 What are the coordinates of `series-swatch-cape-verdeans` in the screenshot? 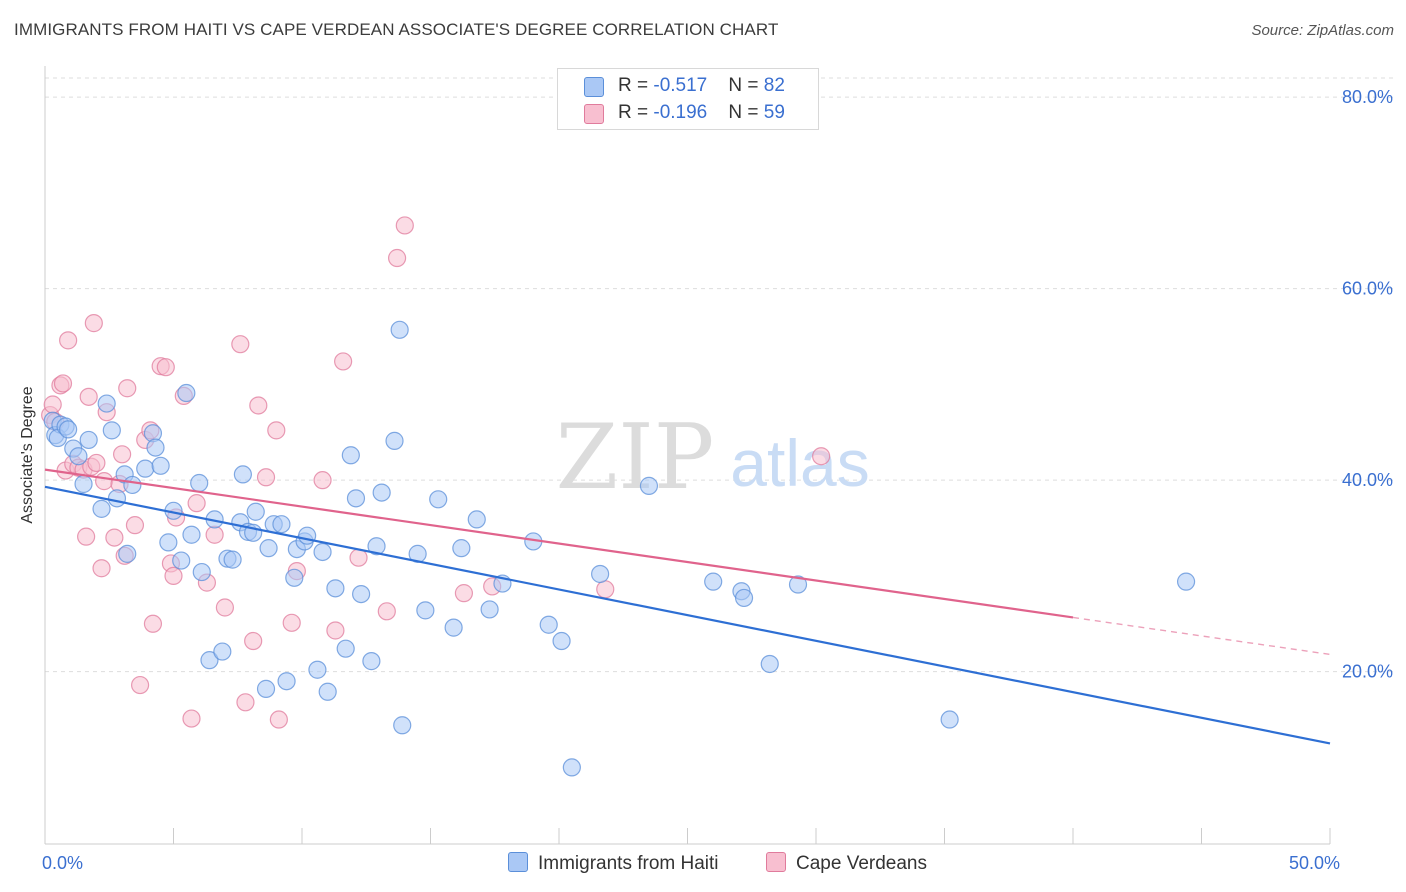 It's located at (776, 862).